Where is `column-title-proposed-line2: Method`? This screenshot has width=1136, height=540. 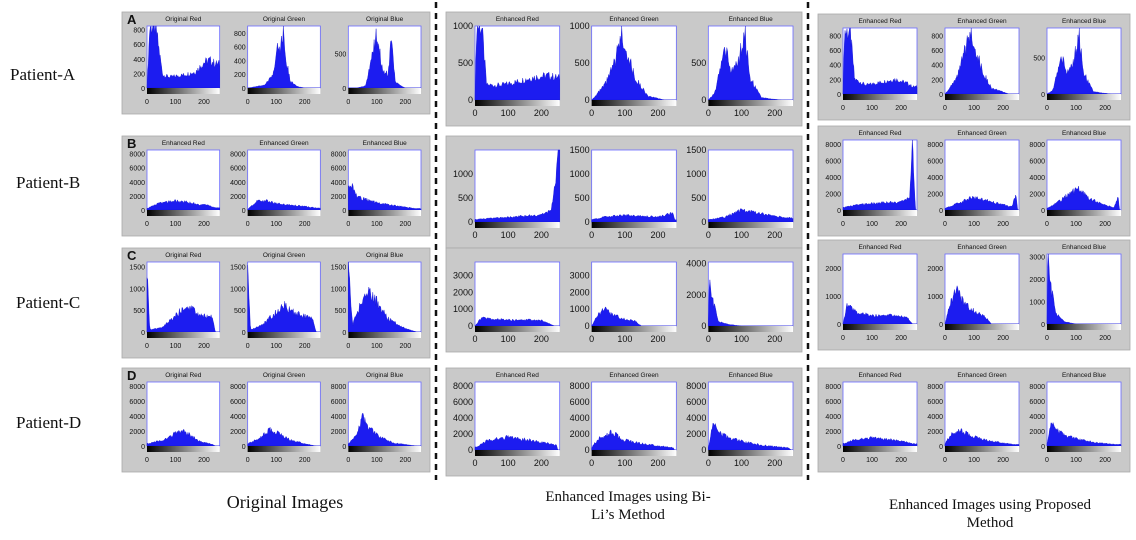
column-title-proposed-line2: Method is located at coordinates (990, 523).